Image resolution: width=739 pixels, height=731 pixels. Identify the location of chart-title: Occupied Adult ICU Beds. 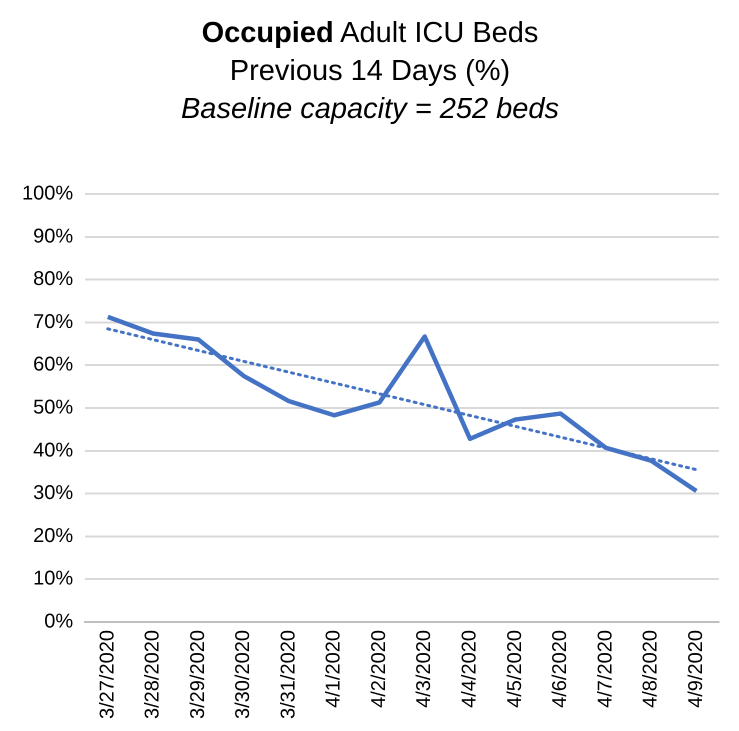
(370, 33).